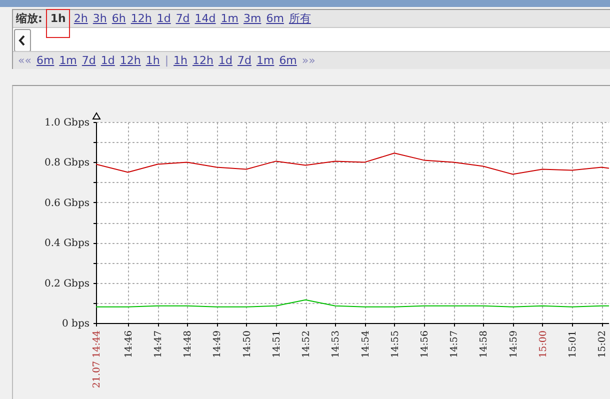  I want to click on x-tick-label: 14:49, so click(218, 344).